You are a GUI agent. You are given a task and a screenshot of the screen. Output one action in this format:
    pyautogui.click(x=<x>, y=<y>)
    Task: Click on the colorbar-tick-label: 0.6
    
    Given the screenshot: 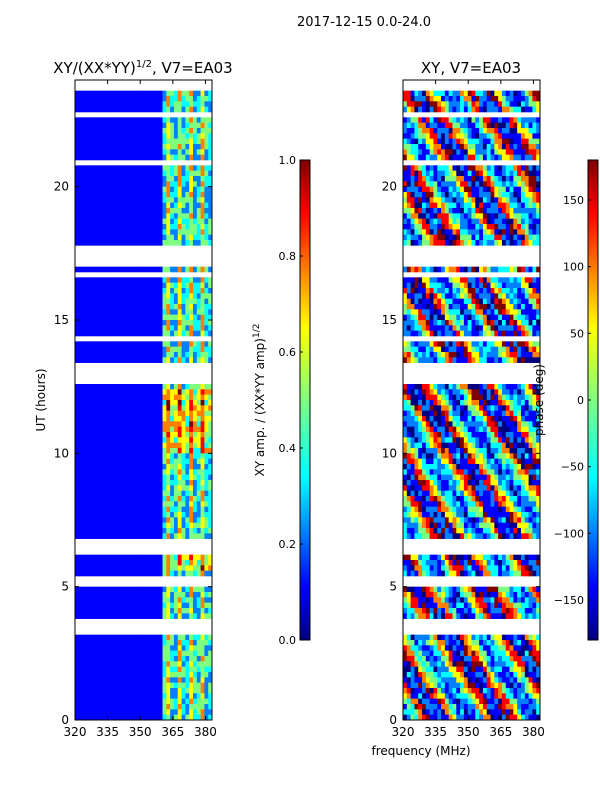 What is the action you would take?
    pyautogui.click(x=288, y=352)
    